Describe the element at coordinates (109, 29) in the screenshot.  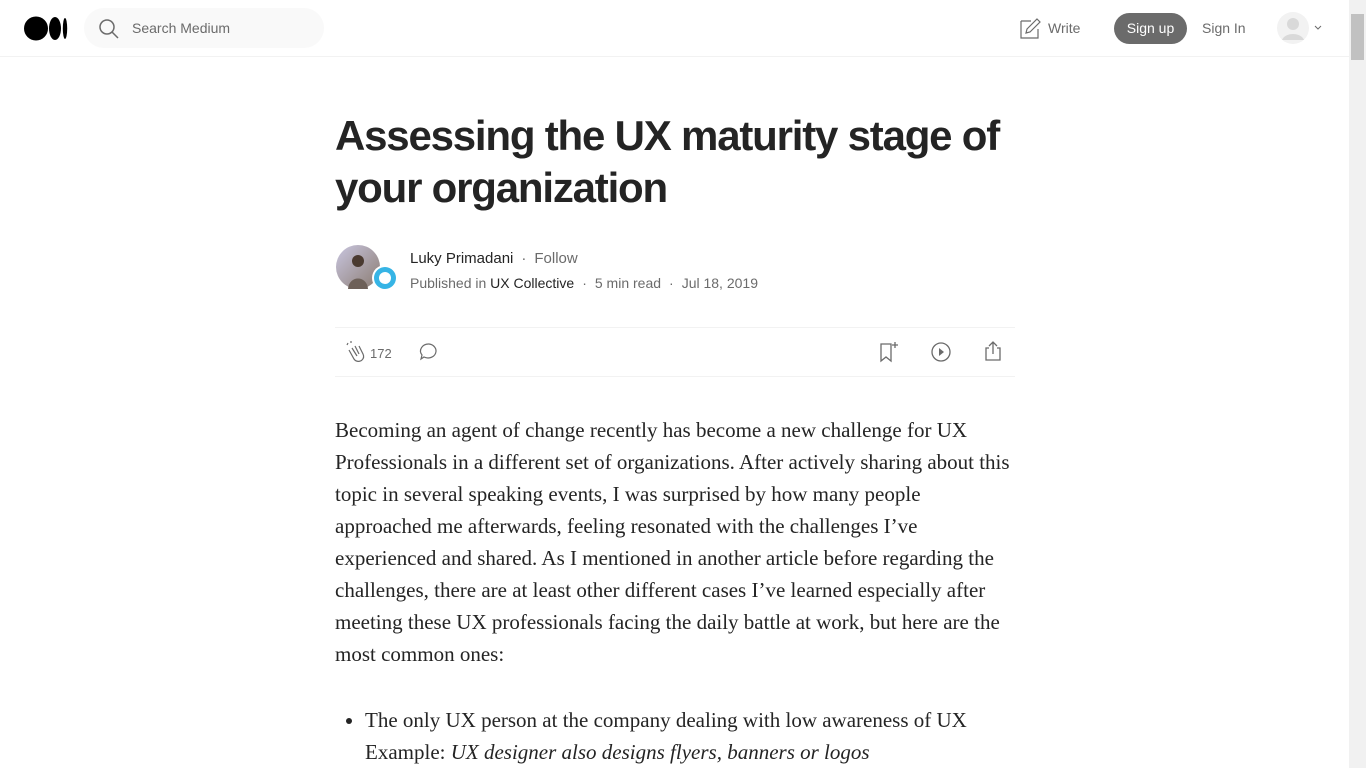
I see `search-icon` at that location.